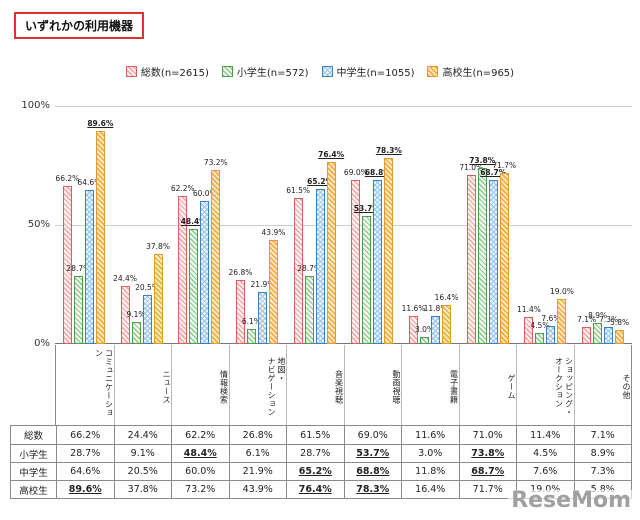 The width and height of the screenshot is (640, 520). Describe the element at coordinates (545, 385) in the screenshot. I see `category-label-8: ショッピング・ オークション` at that location.